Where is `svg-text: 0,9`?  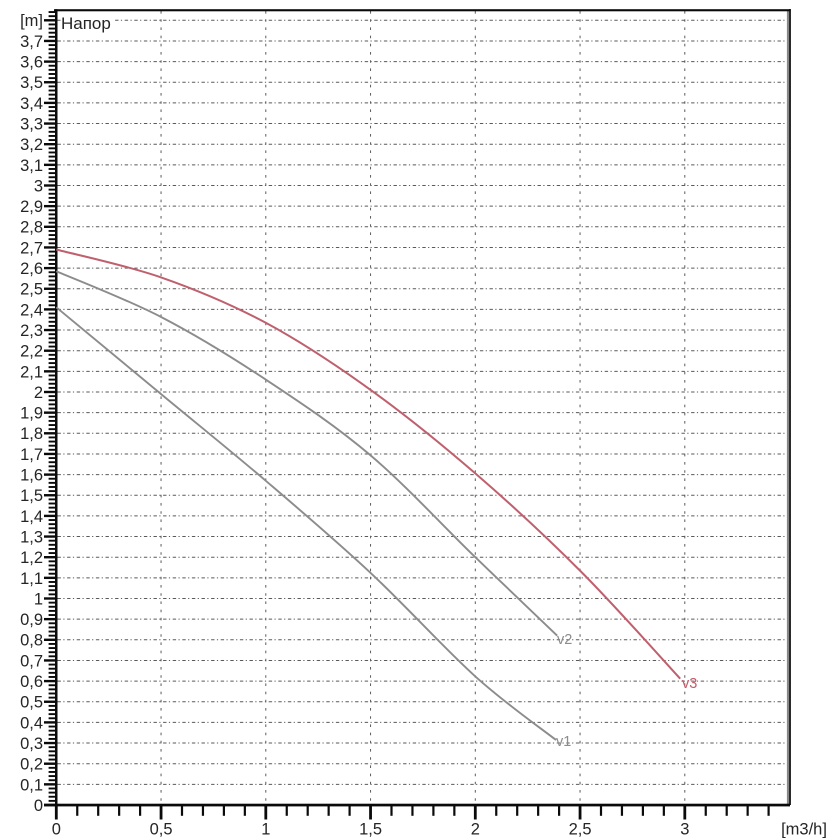 svg-text: 0,9 is located at coordinates (31, 620).